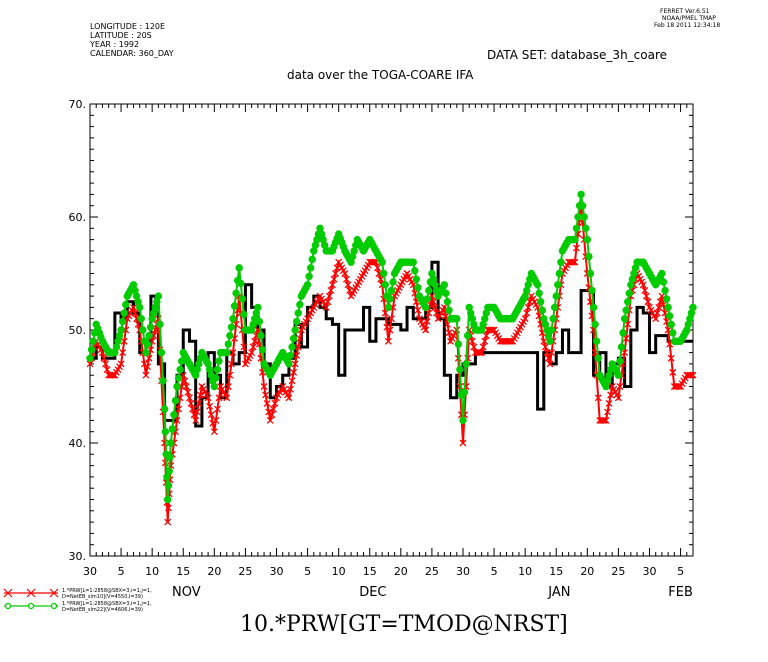 Image resolution: width=768 pixels, height=662 pixels. What do you see at coordinates (401, 571) in the screenshot?
I see `x-tick-label: 20` at bounding box center [401, 571].